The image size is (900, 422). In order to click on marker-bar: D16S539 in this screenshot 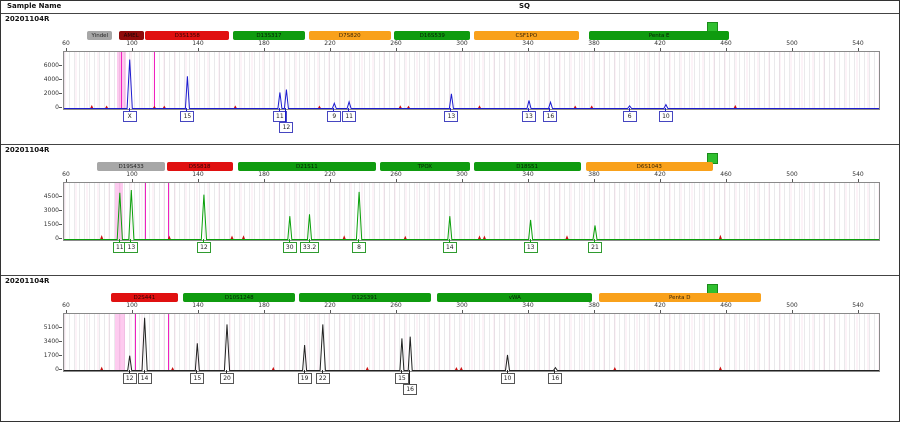, I will do `click(432, 35)`.